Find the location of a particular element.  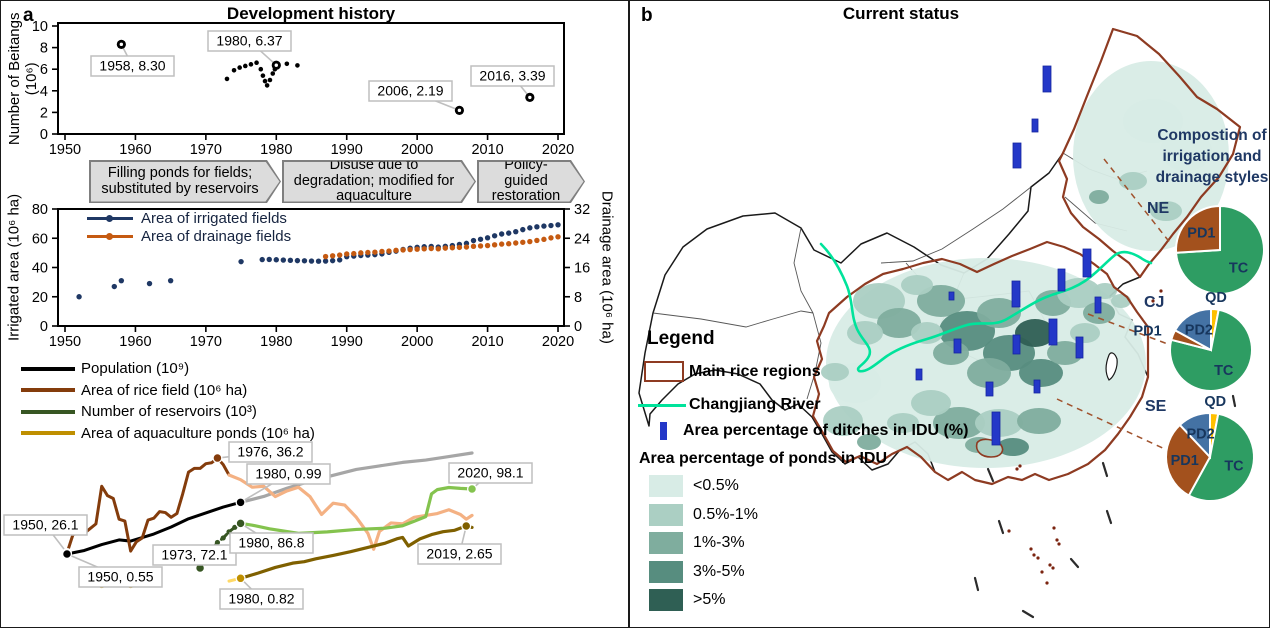

reservoirs-pre-dot is located at coordinates (223, 538).